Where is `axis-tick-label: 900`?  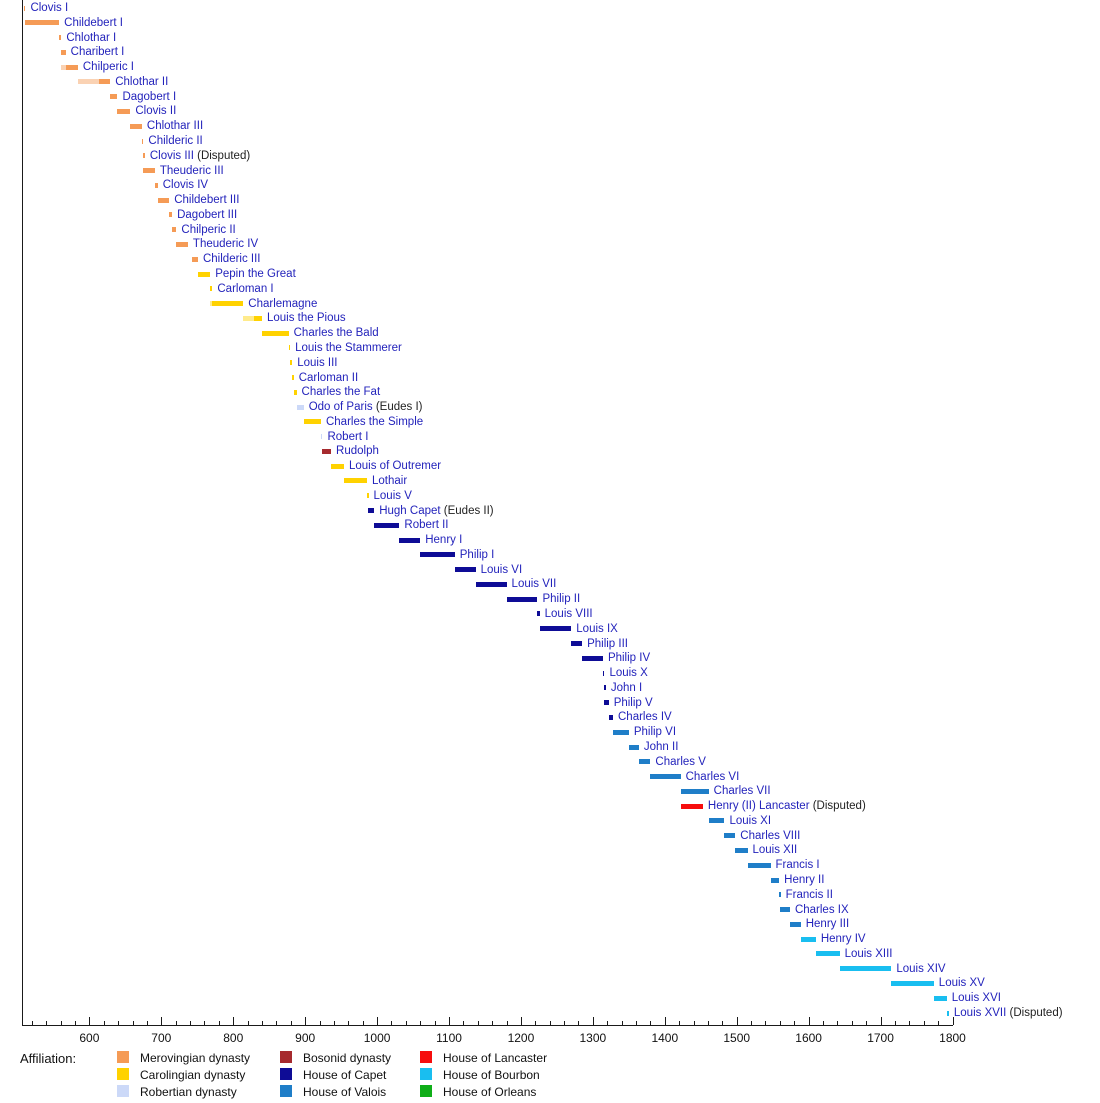
axis-tick-label: 900 is located at coordinates (305, 1038).